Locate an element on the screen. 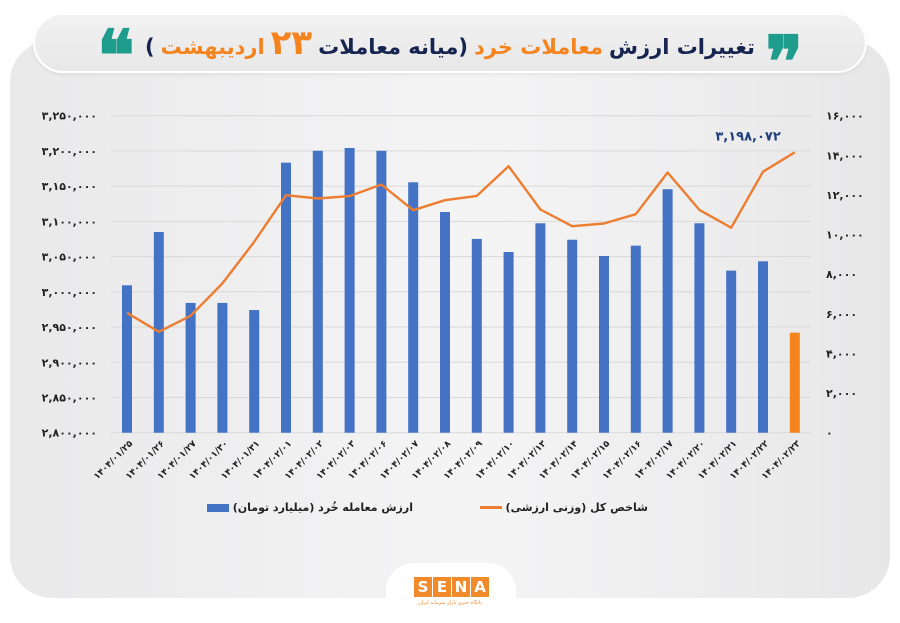 This screenshot has width=900, height=623. right-axis-tick: ۸,۰۰۰ is located at coordinates (841, 274).